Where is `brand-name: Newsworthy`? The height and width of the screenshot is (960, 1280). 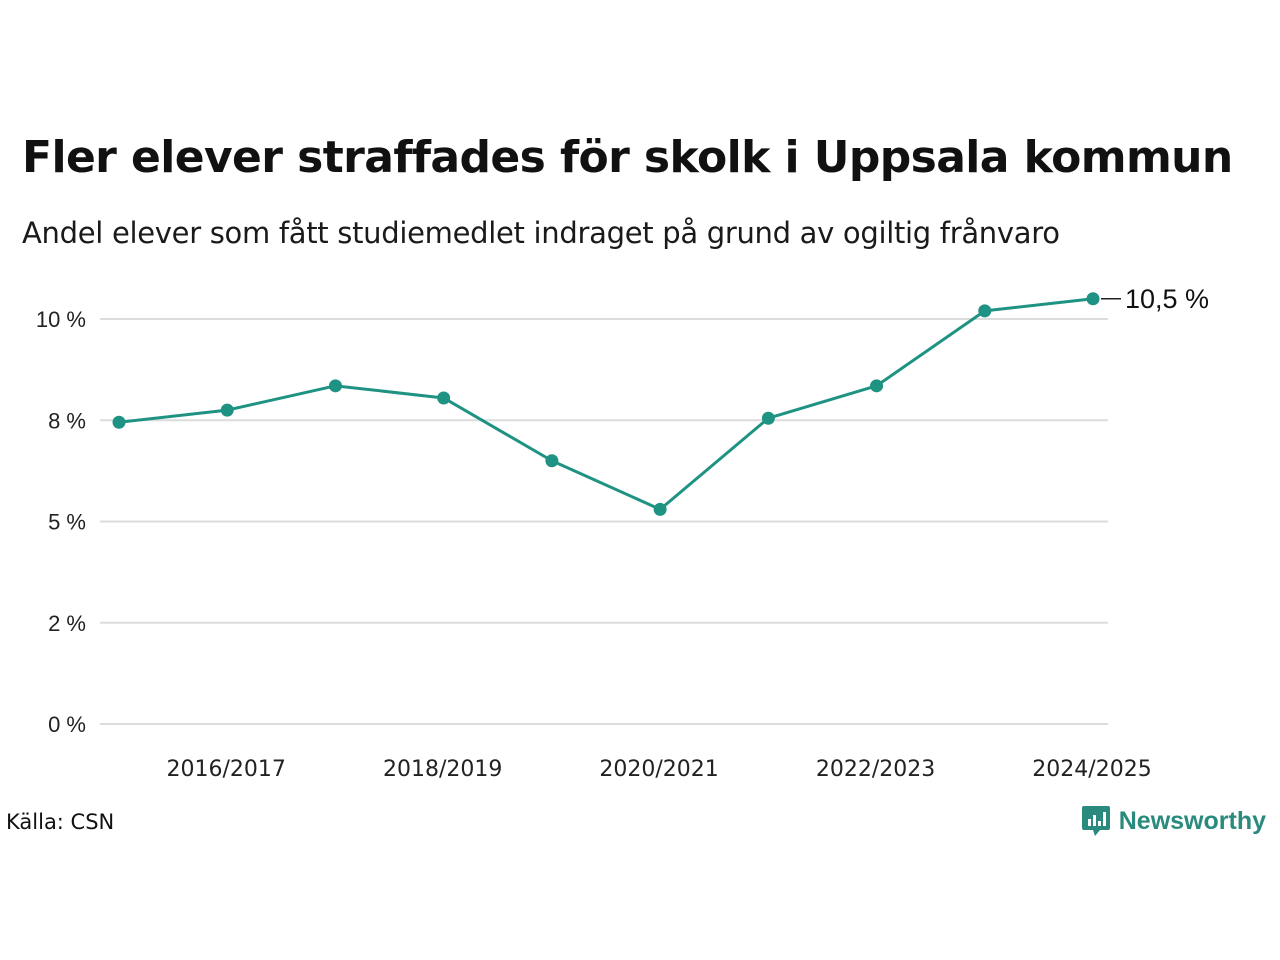 brand-name: Newsworthy is located at coordinates (1192, 820).